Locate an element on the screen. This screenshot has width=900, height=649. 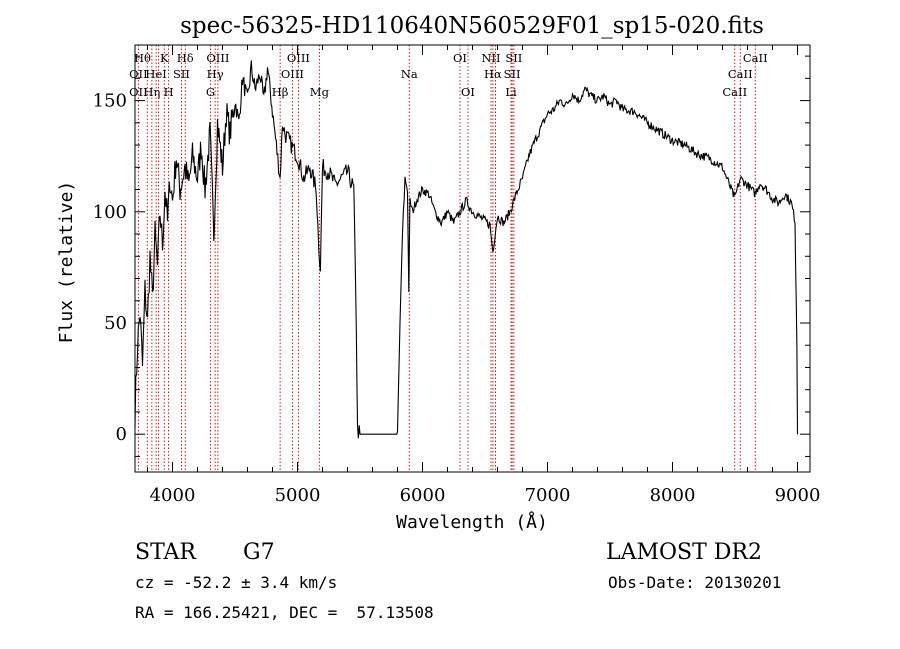
line-label: H is located at coordinates (169, 92).